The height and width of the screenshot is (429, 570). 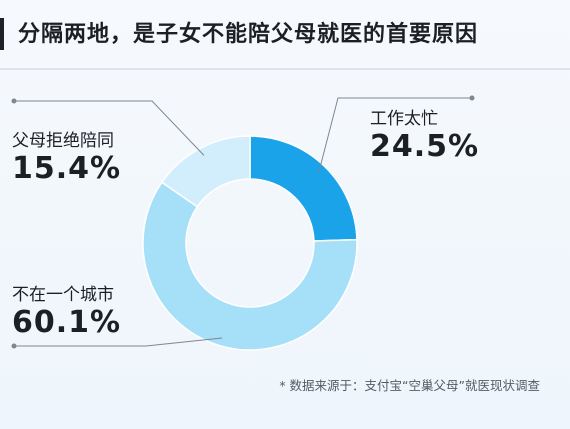 I want to click on chart-title: 分隔两地，是子女不能陪父母就医的首要原因, so click(x=248, y=34).